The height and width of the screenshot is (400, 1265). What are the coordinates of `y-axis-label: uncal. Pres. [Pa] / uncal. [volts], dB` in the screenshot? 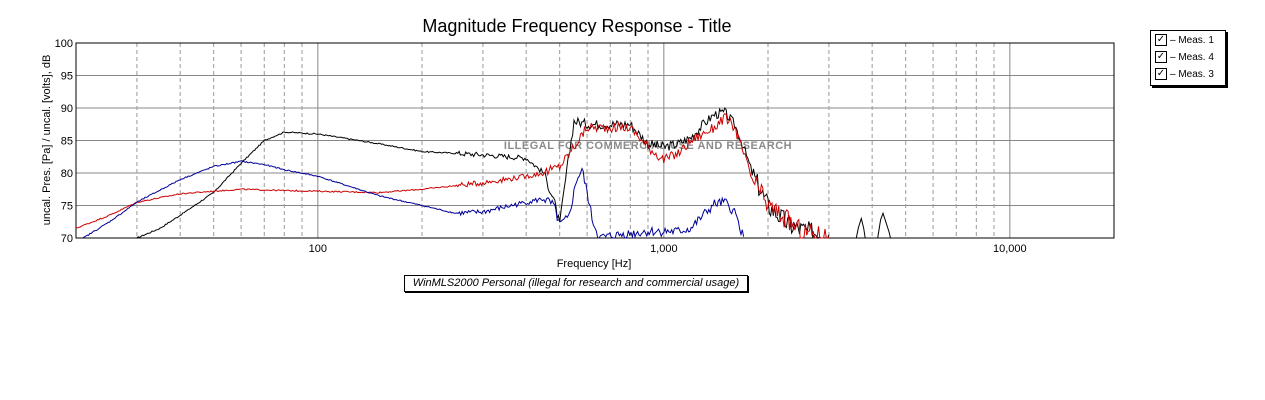 It's located at (47, 140).